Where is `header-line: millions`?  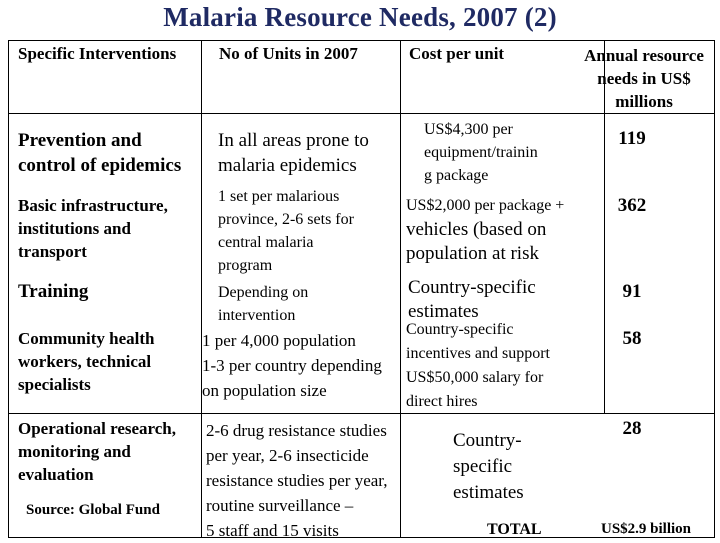 header-line: millions is located at coordinates (644, 101).